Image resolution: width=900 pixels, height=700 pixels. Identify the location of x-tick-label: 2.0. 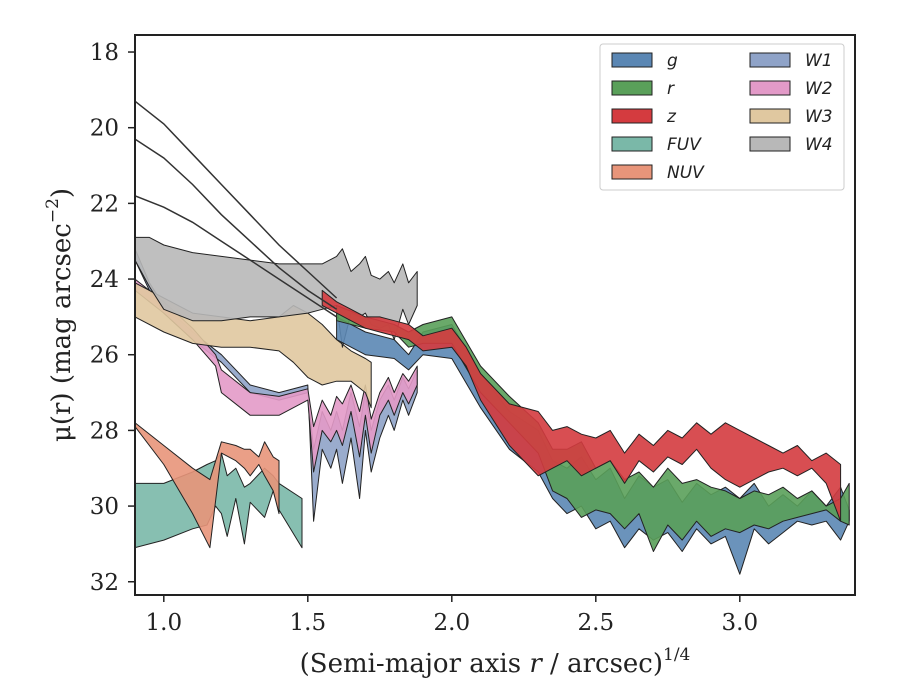
(452, 623).